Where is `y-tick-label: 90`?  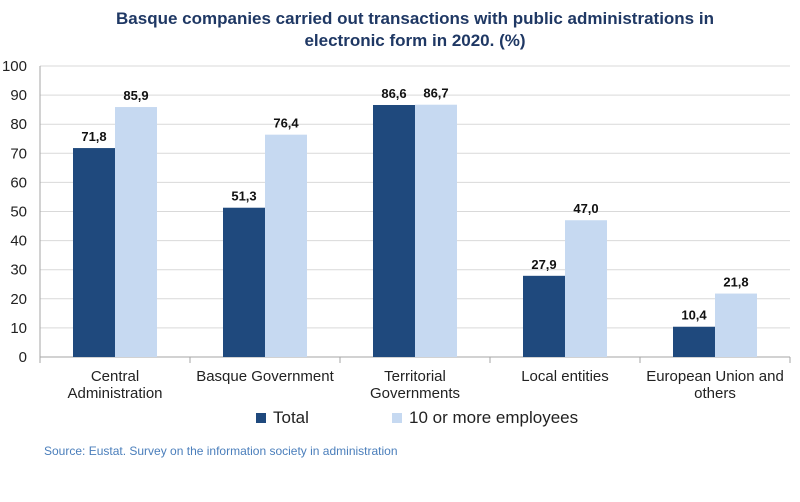 y-tick-label: 90 is located at coordinates (18, 95).